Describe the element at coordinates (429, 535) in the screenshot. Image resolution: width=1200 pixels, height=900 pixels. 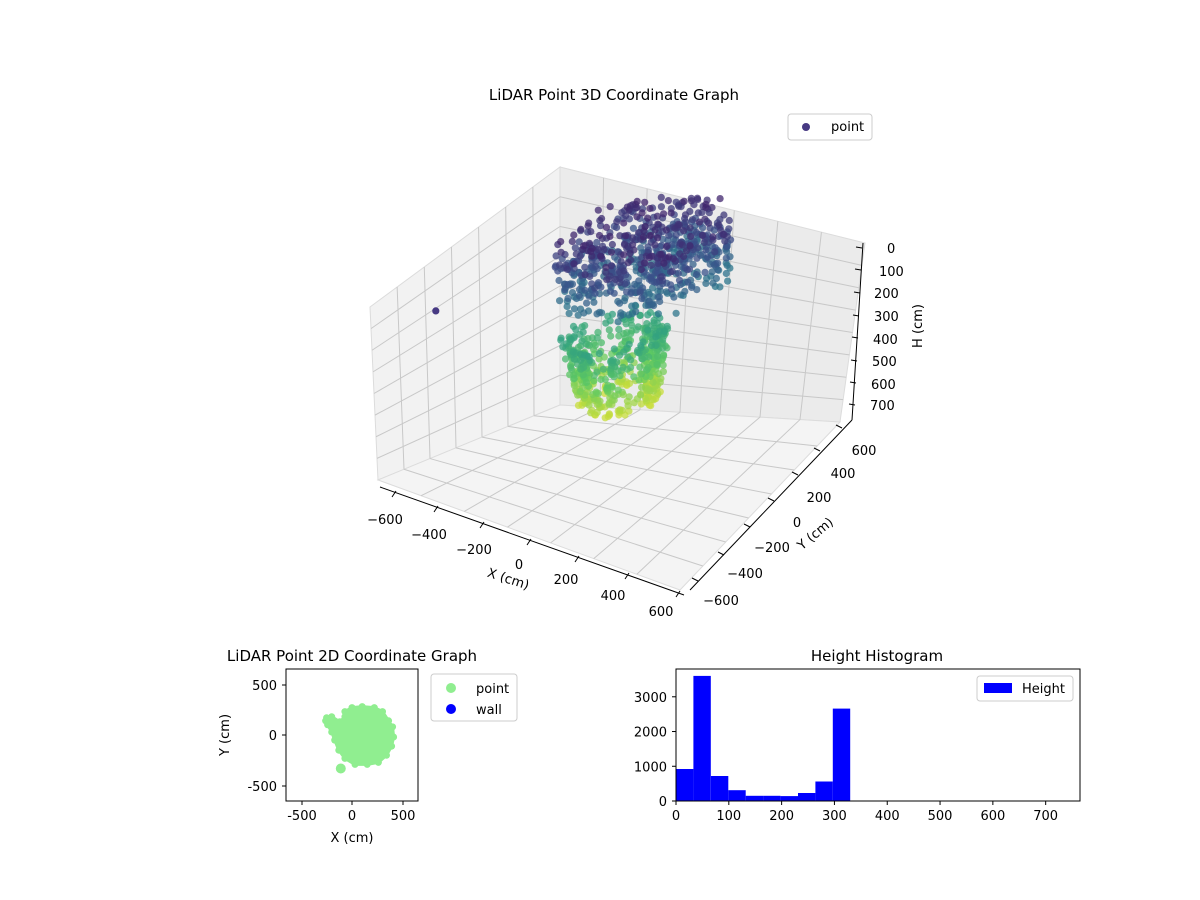
I see `x-tick-label: −400` at that location.